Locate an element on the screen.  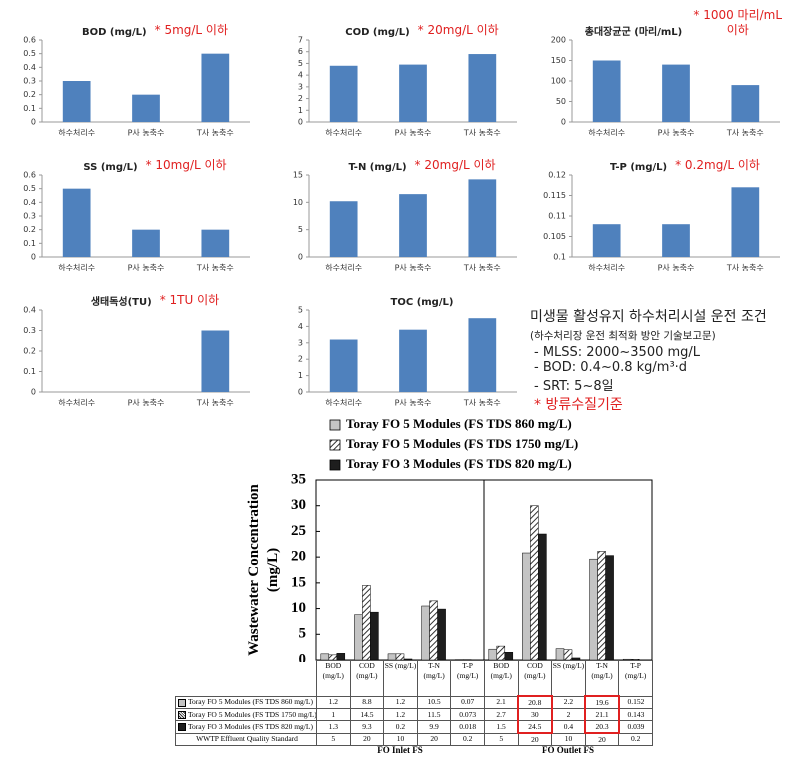
y-tick-label: 20 is located at coordinates (298, 557).